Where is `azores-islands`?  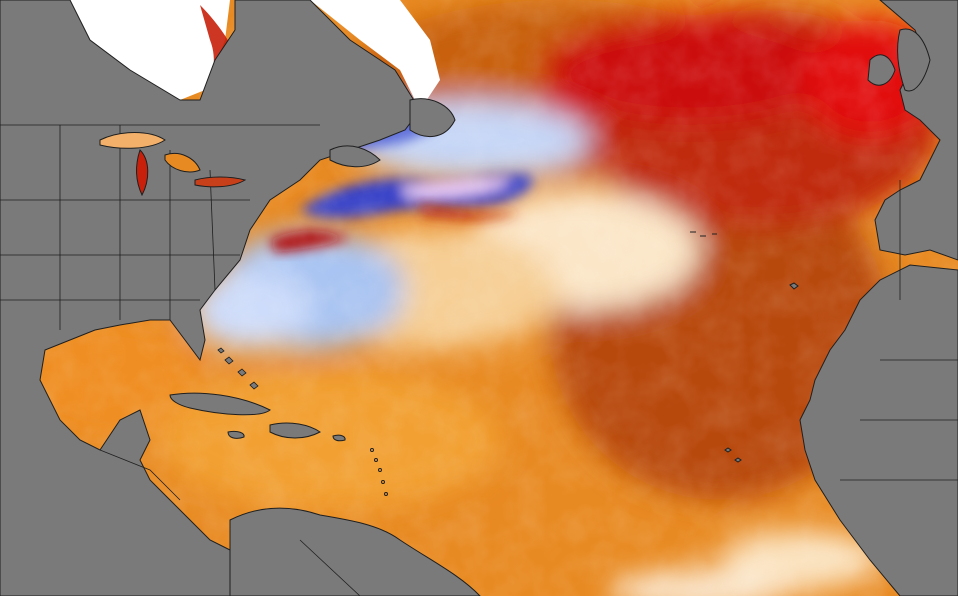 azores-islands is located at coordinates (703, 234).